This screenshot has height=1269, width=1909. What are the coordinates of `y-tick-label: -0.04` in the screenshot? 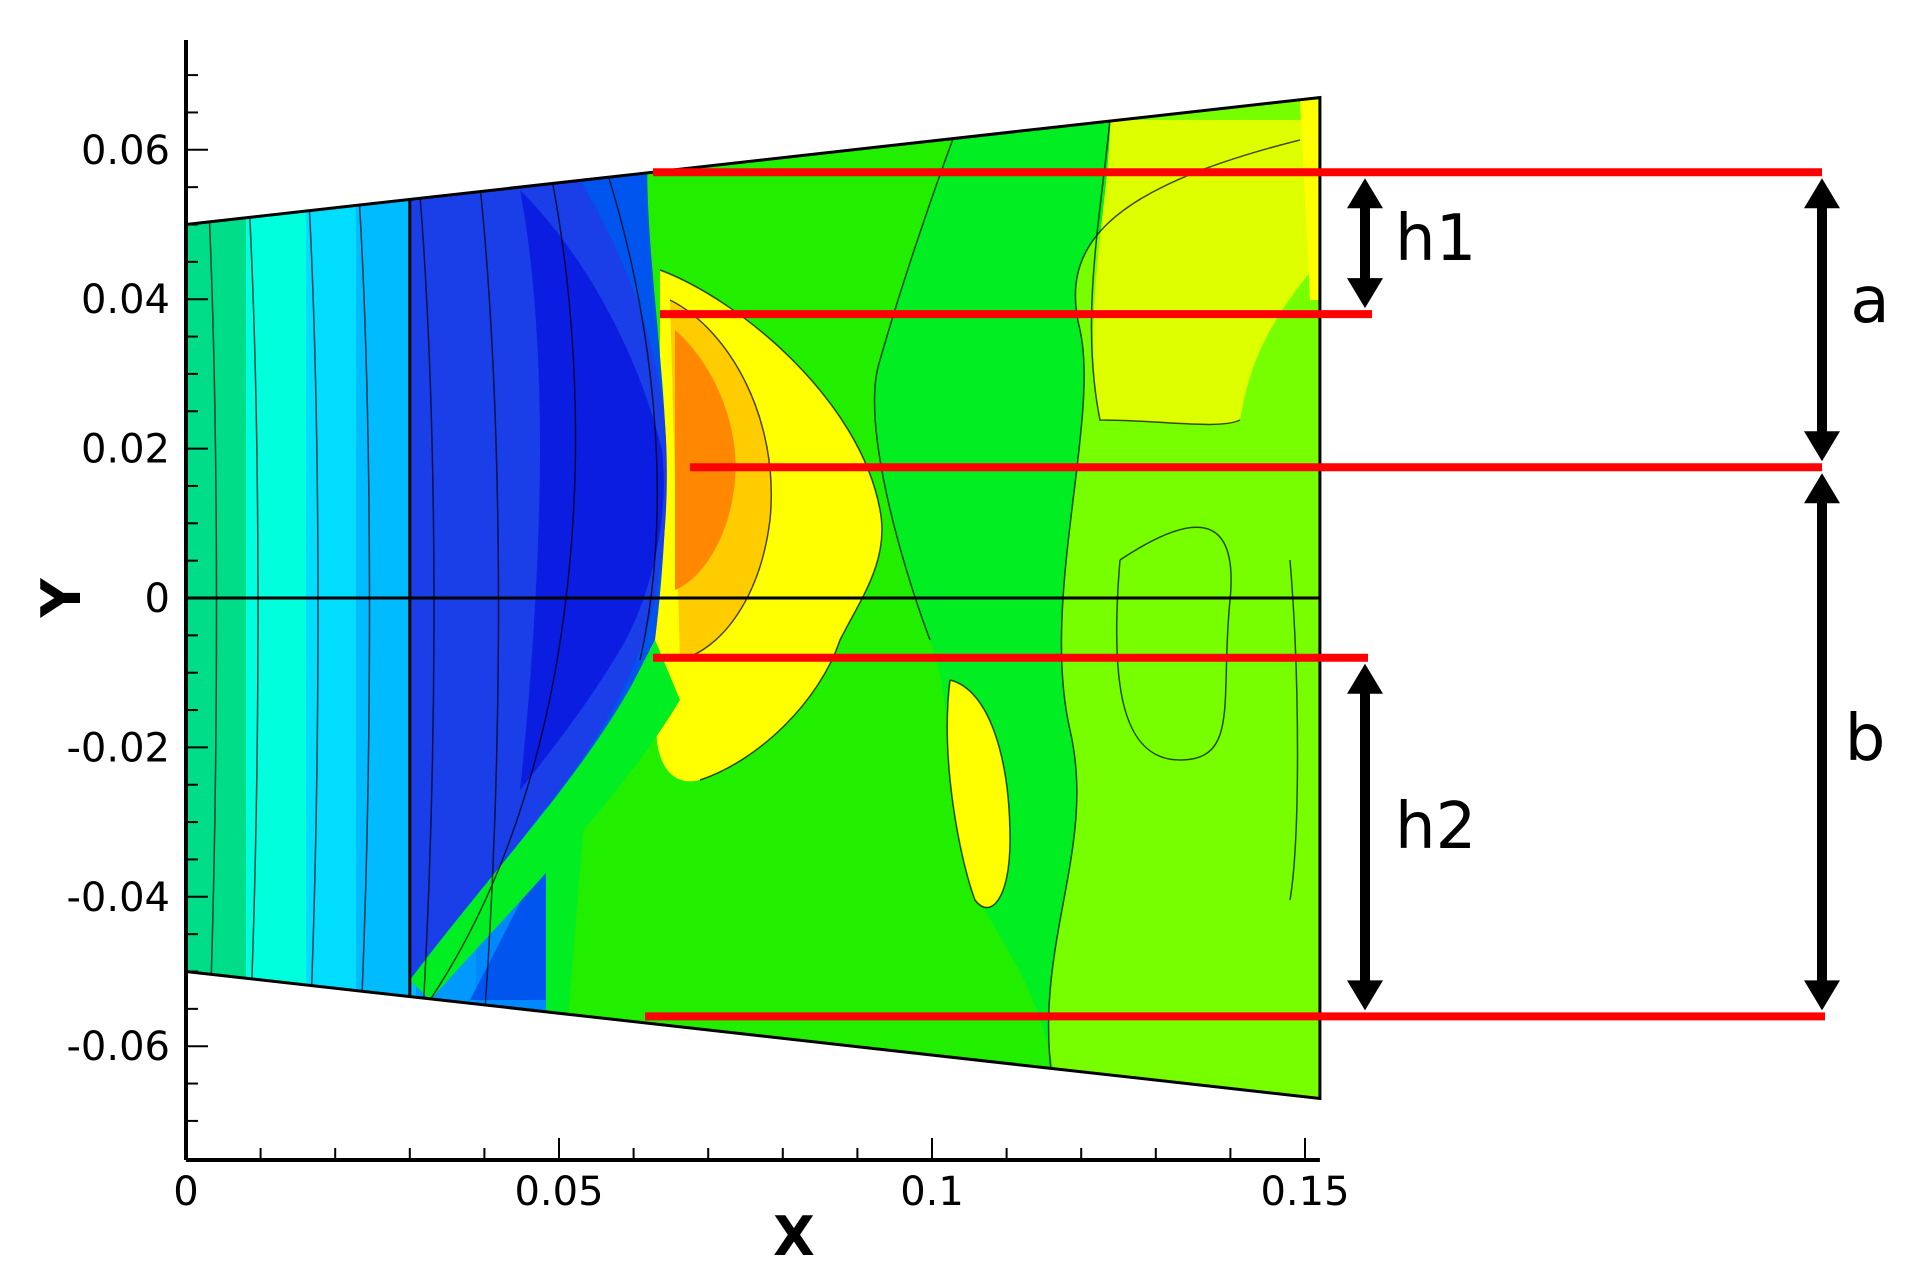 It's located at (119, 898).